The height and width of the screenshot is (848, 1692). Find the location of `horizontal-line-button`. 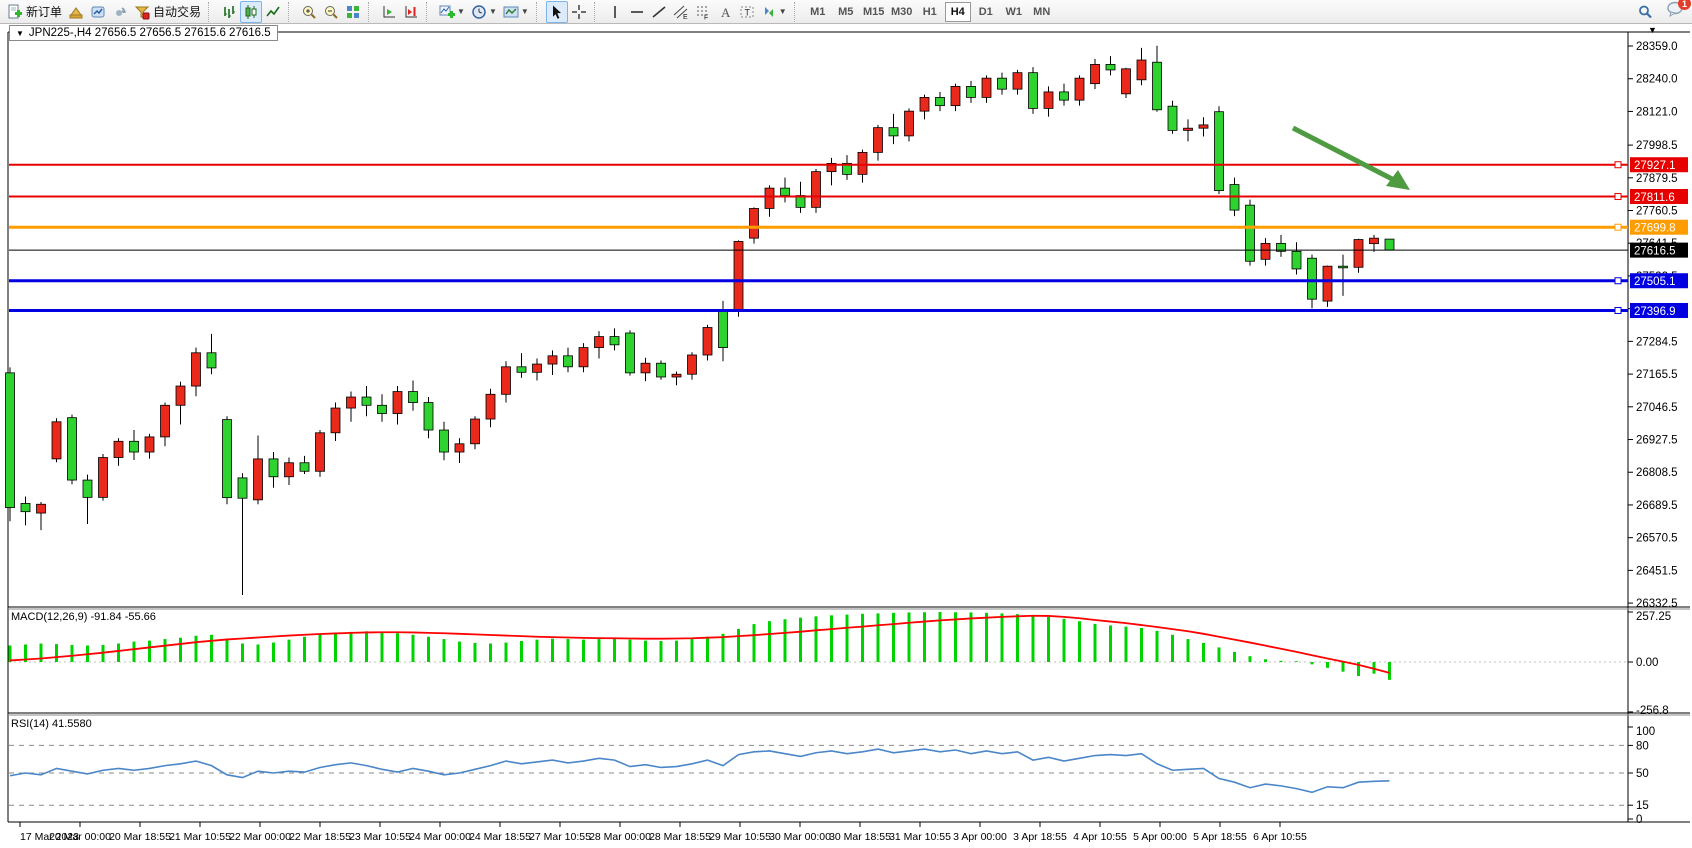

horizontal-line-button is located at coordinates (637, 12).